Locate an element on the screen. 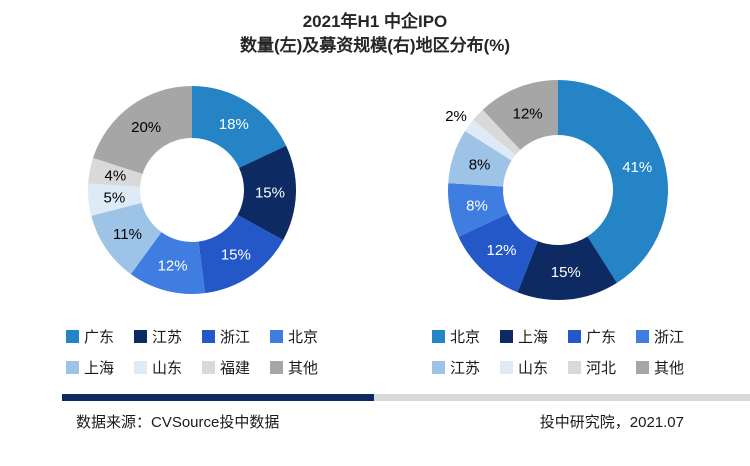 The image size is (750, 466). slice-label-上海: 15% is located at coordinates (566, 272).